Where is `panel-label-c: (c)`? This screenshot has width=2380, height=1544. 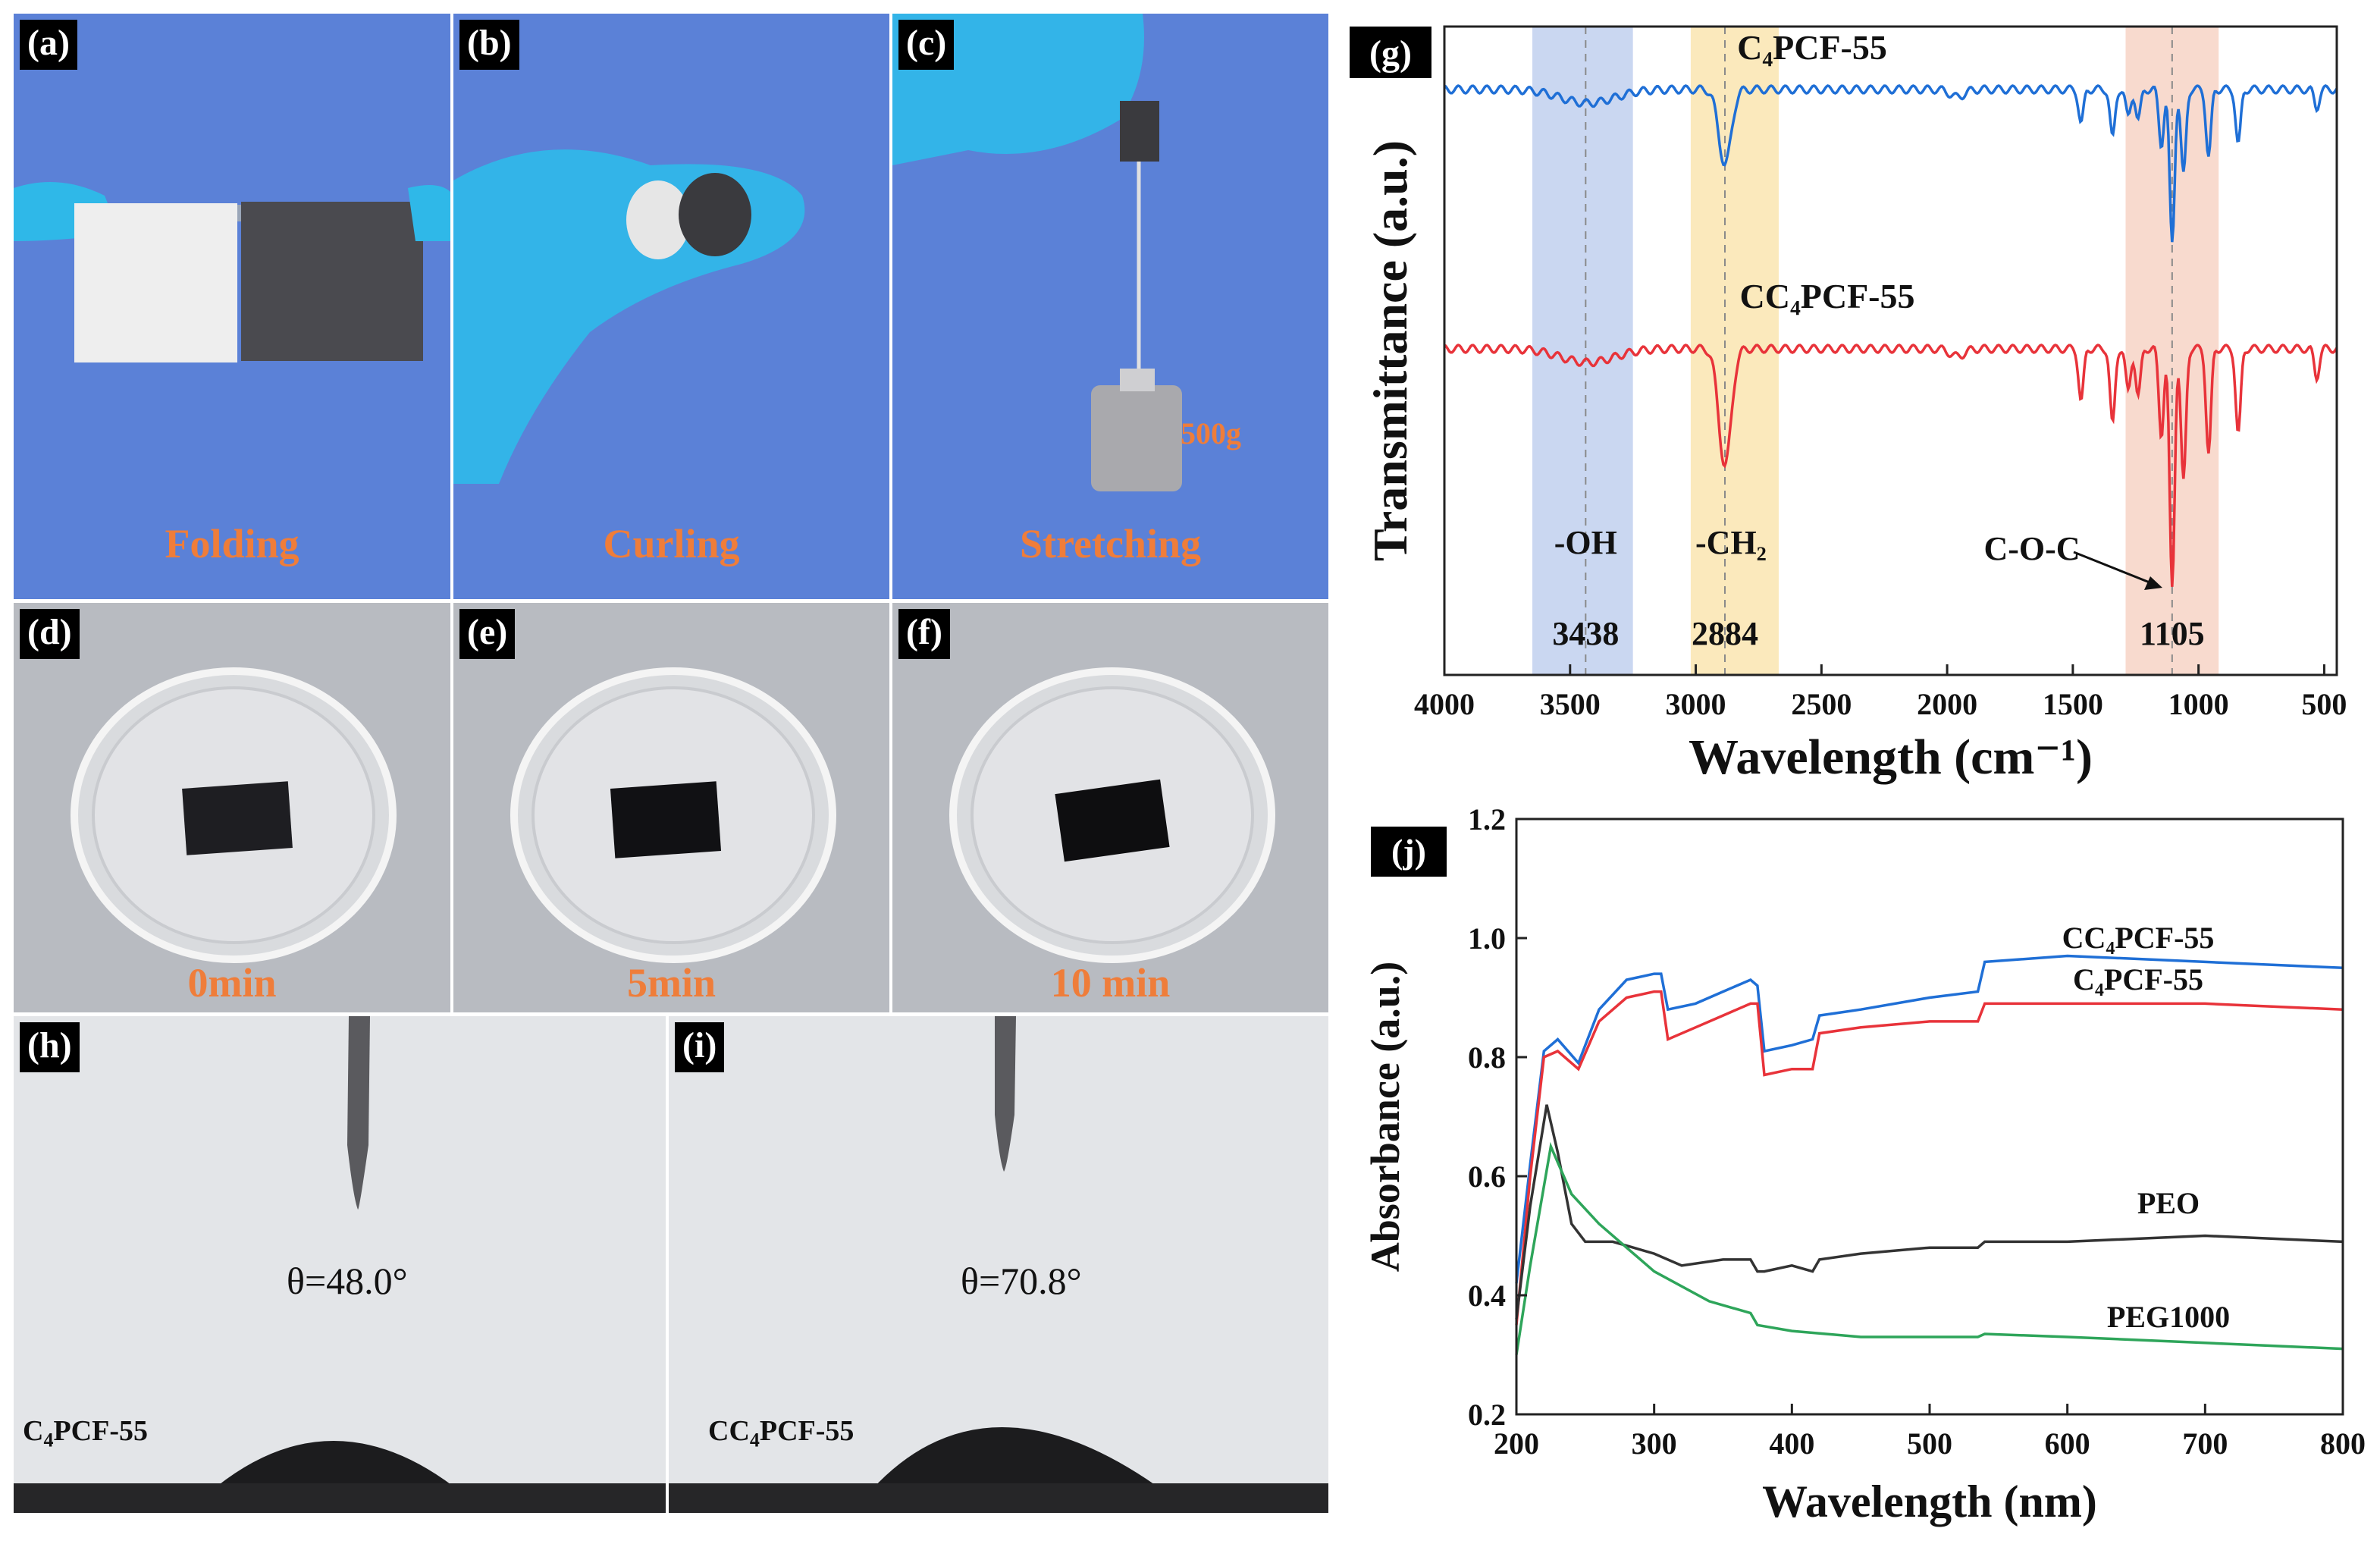 panel-label-c: (c) is located at coordinates (926, 45).